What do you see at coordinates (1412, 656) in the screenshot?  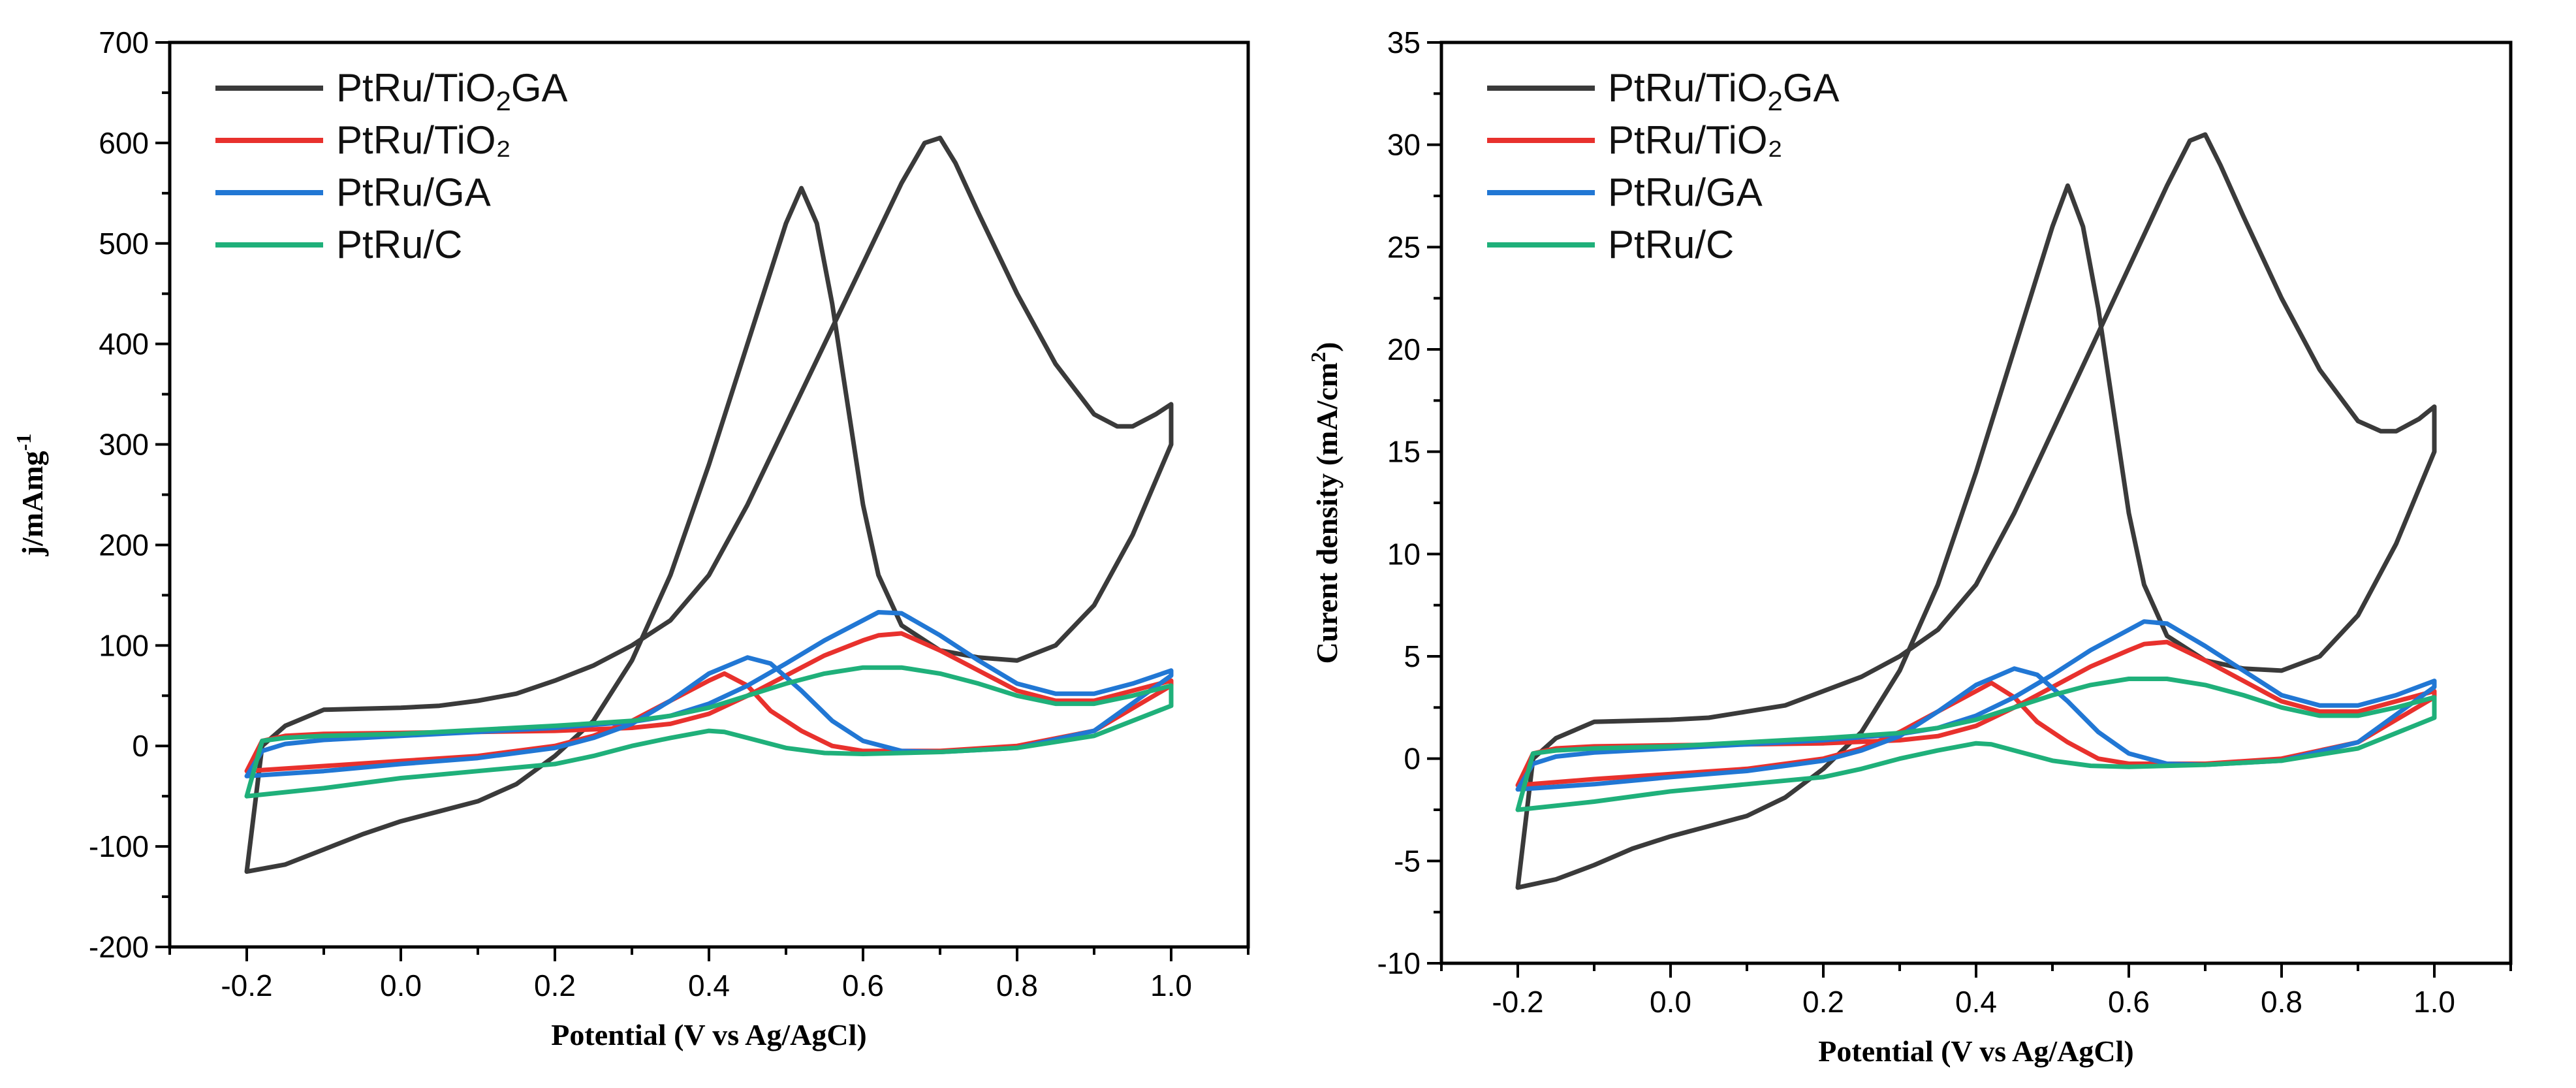 I see `y-tick-label: 5` at bounding box center [1412, 656].